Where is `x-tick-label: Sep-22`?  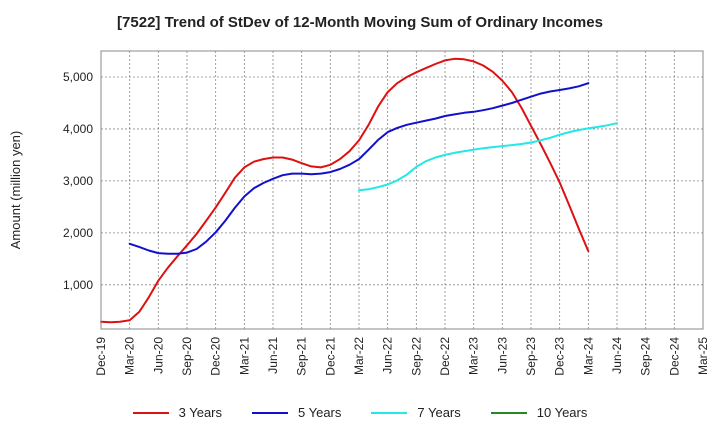 x-tick-label: Sep-22 is located at coordinates (416, 356).